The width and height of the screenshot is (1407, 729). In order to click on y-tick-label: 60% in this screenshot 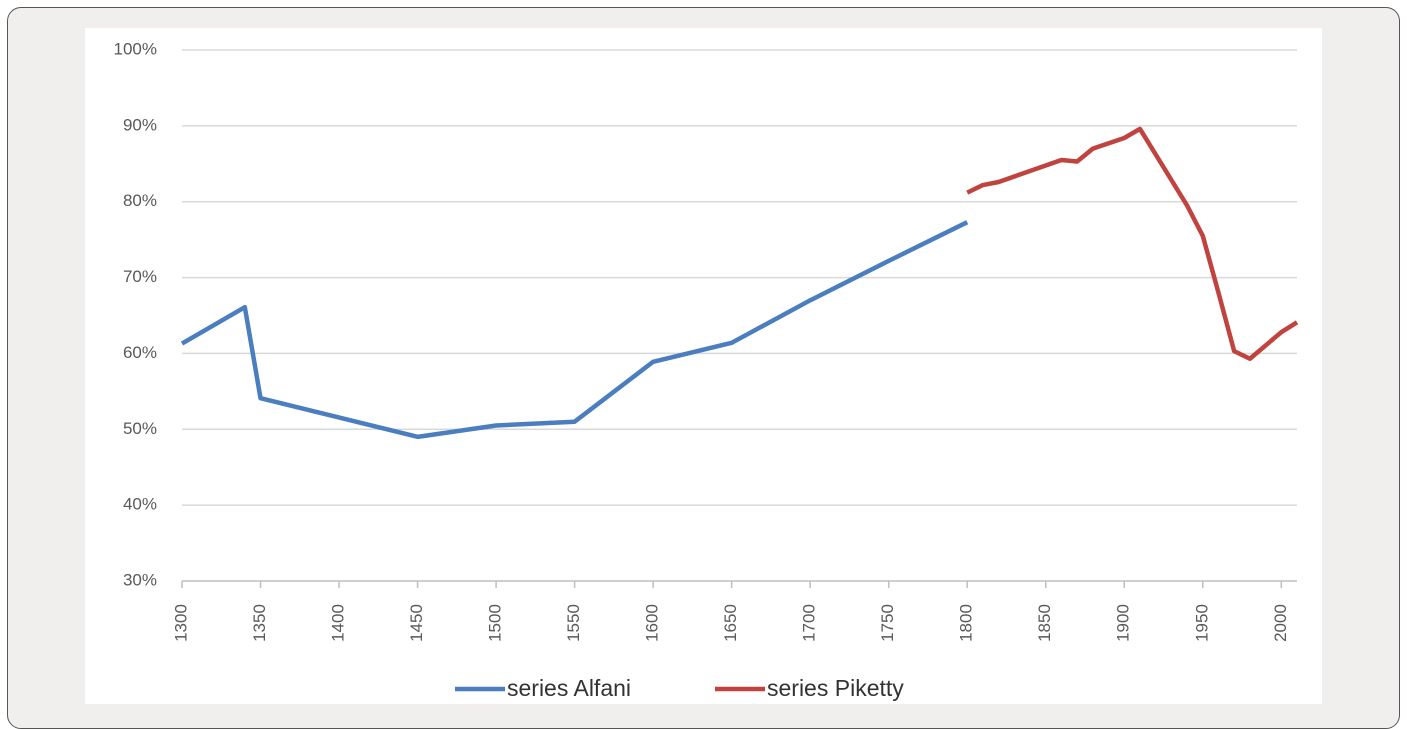, I will do `click(140, 352)`.